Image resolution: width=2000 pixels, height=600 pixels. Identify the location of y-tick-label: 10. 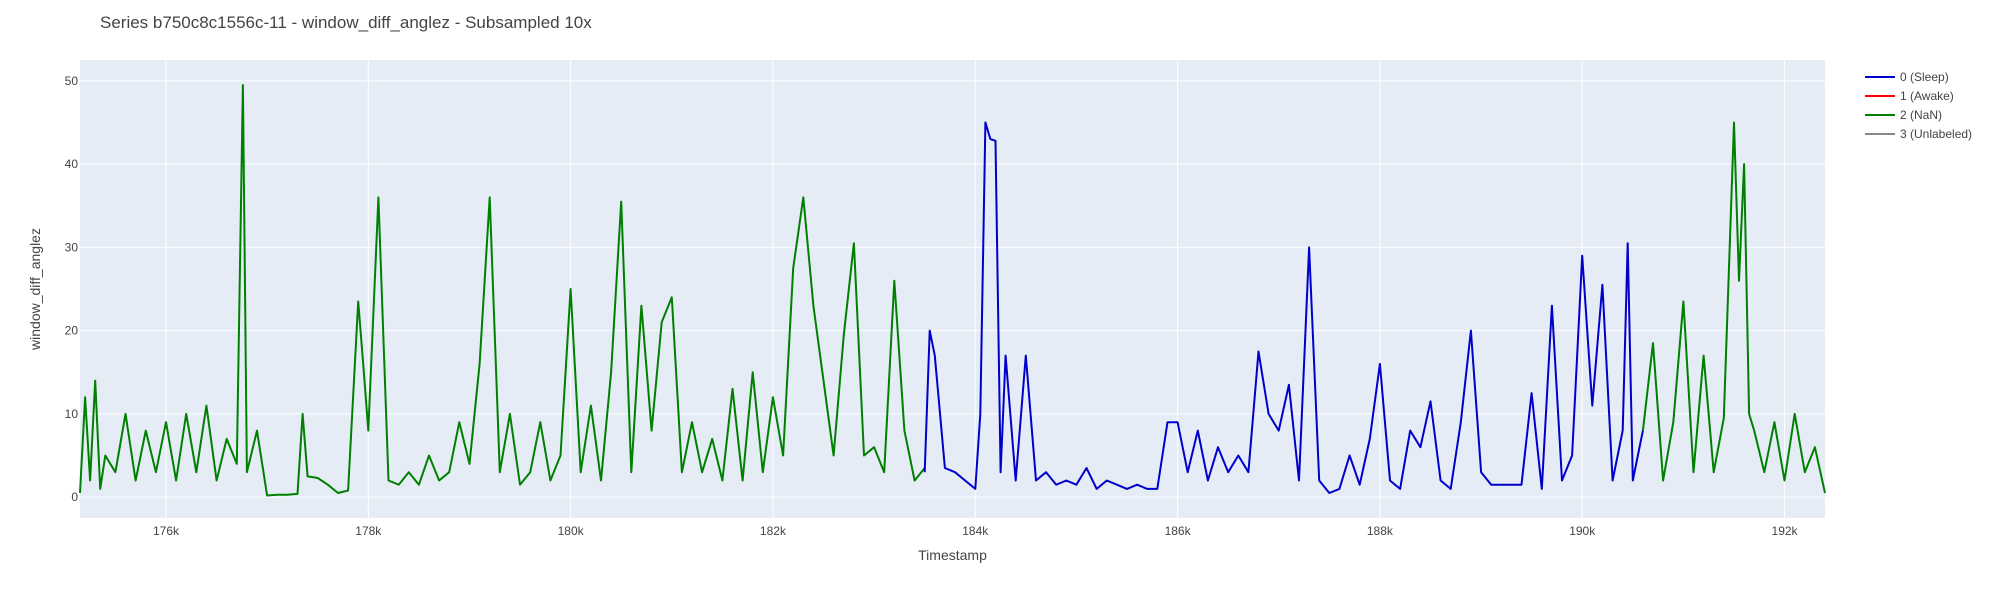
(72, 414).